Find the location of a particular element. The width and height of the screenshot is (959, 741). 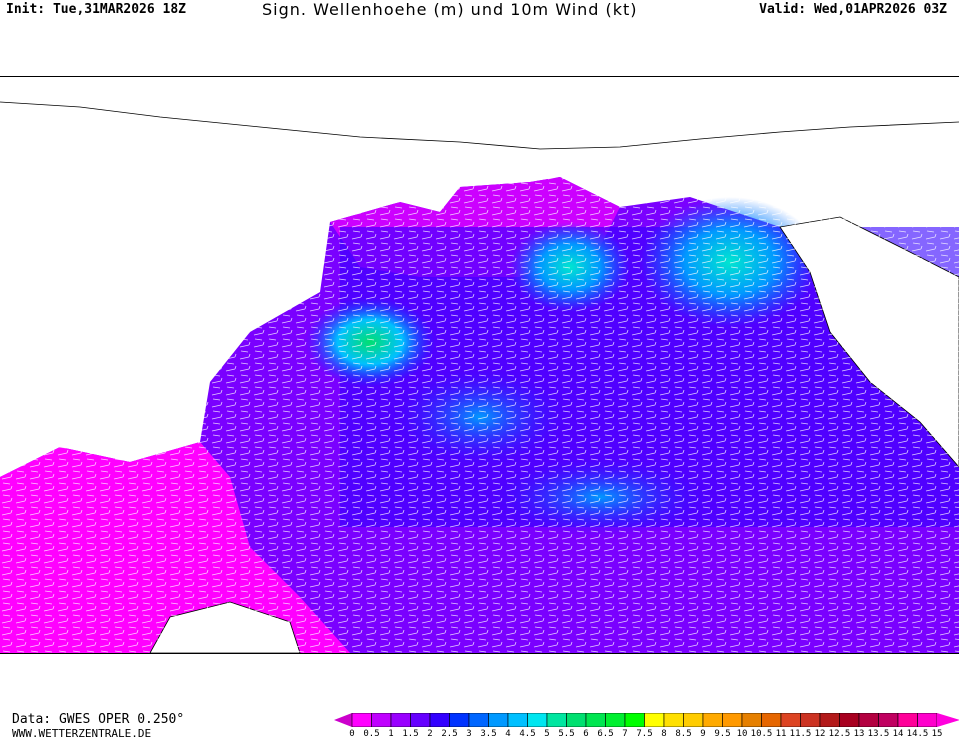

init-time: Init: Tue,31MAR2026 18Z is located at coordinates (96, 9).